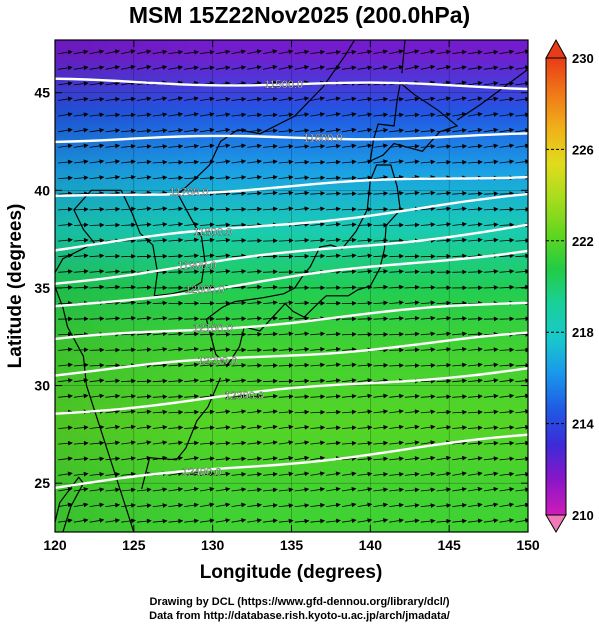 This screenshot has height=625, width=599. Describe the element at coordinates (583, 58) in the screenshot. I see `colorbar-tick-label: 230` at that location.